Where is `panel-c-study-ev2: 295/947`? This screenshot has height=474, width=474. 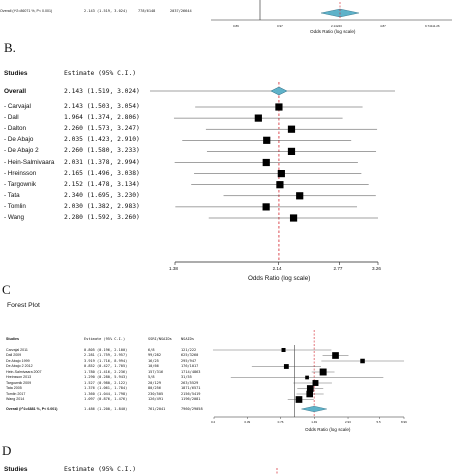 panel-c-study-ev2: 295/947 is located at coordinates (189, 360).